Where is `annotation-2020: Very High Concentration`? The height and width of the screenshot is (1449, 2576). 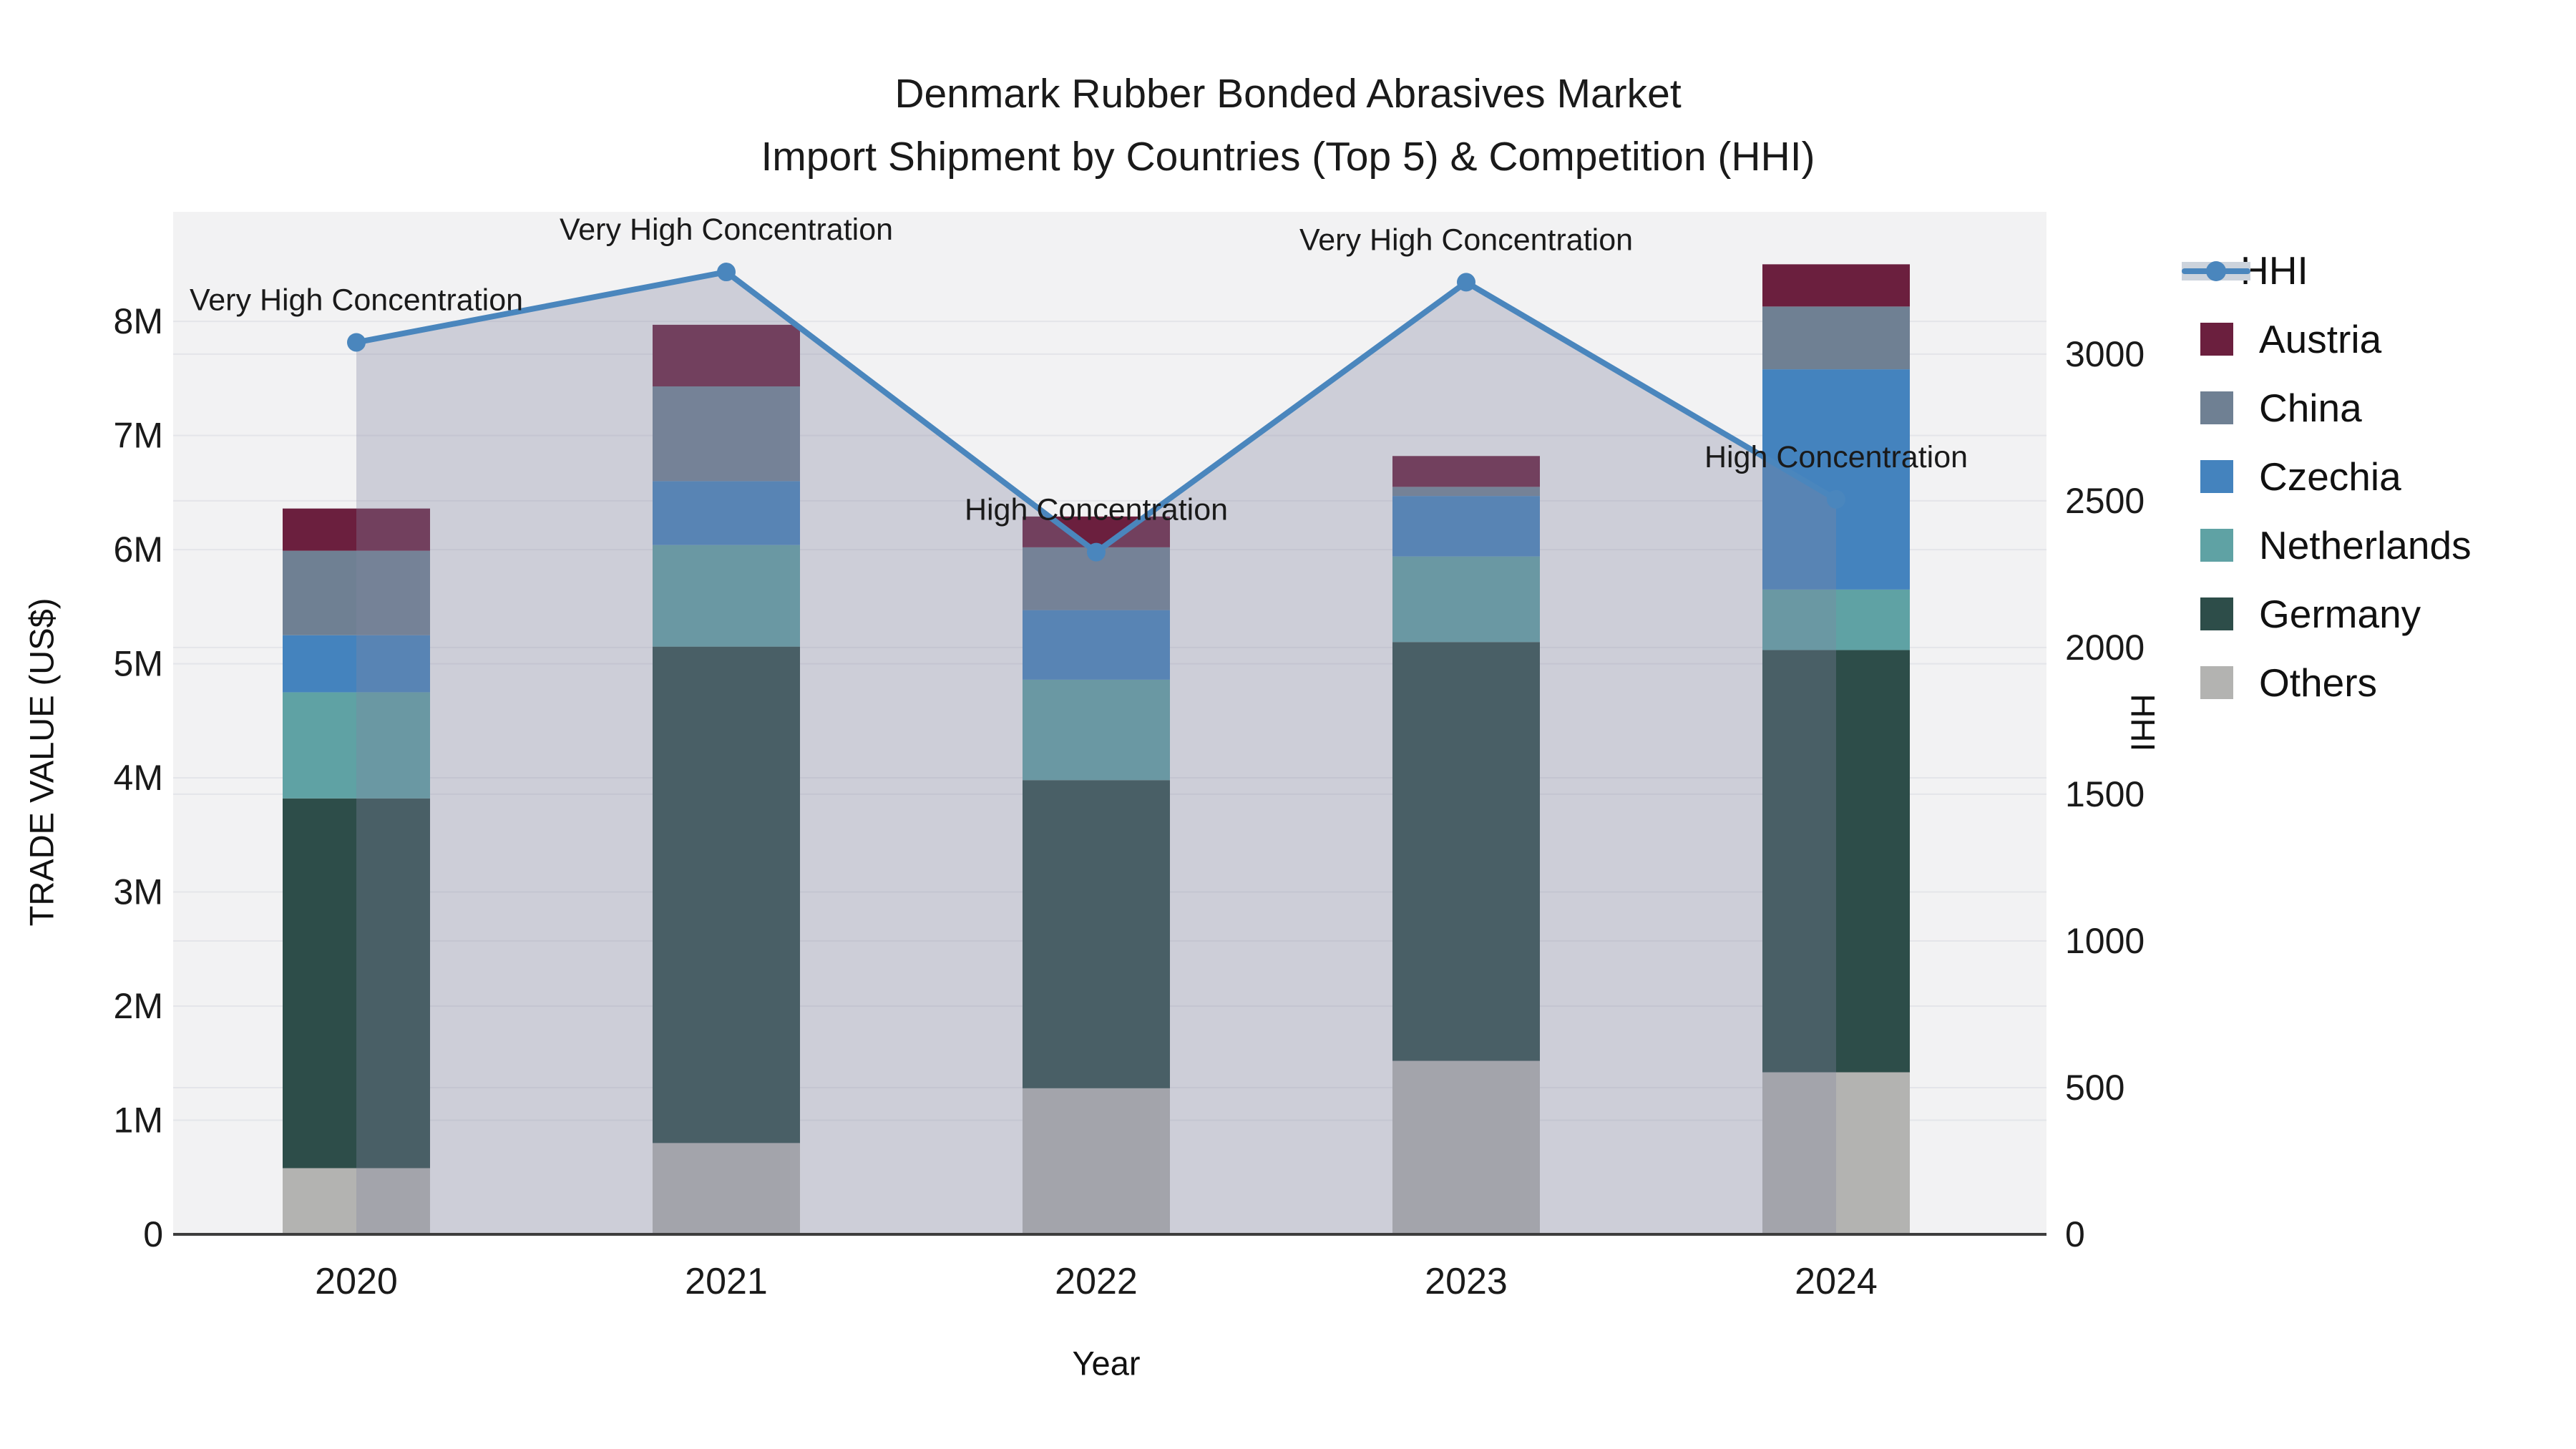
annotation-2020: Very High Concentration is located at coordinates (356, 300).